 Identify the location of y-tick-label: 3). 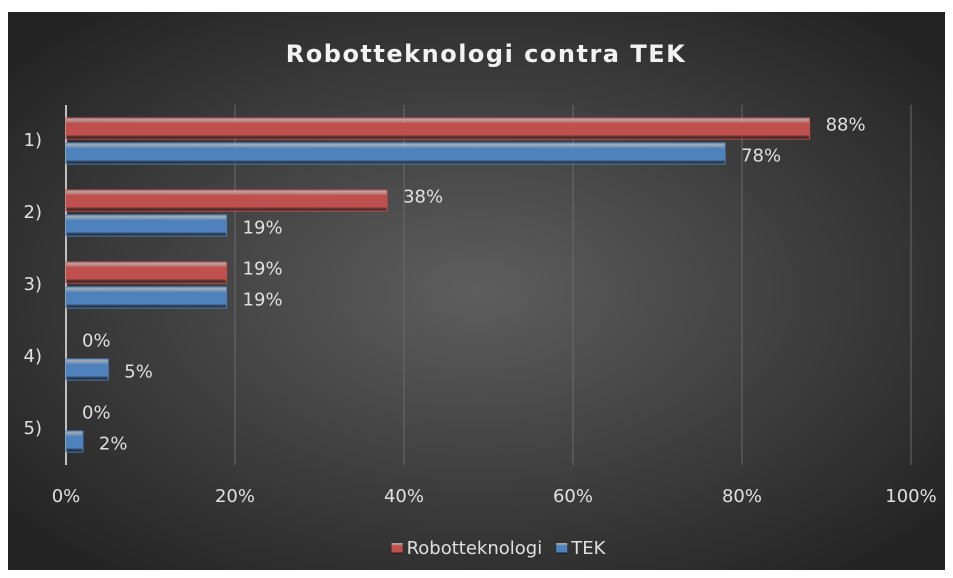
(33, 284).